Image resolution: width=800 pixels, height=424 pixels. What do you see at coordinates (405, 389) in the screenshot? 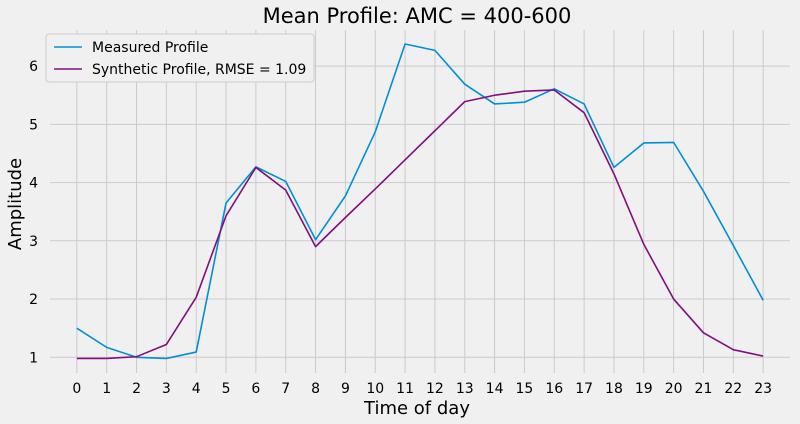
I see `x-tick-label: 11` at bounding box center [405, 389].